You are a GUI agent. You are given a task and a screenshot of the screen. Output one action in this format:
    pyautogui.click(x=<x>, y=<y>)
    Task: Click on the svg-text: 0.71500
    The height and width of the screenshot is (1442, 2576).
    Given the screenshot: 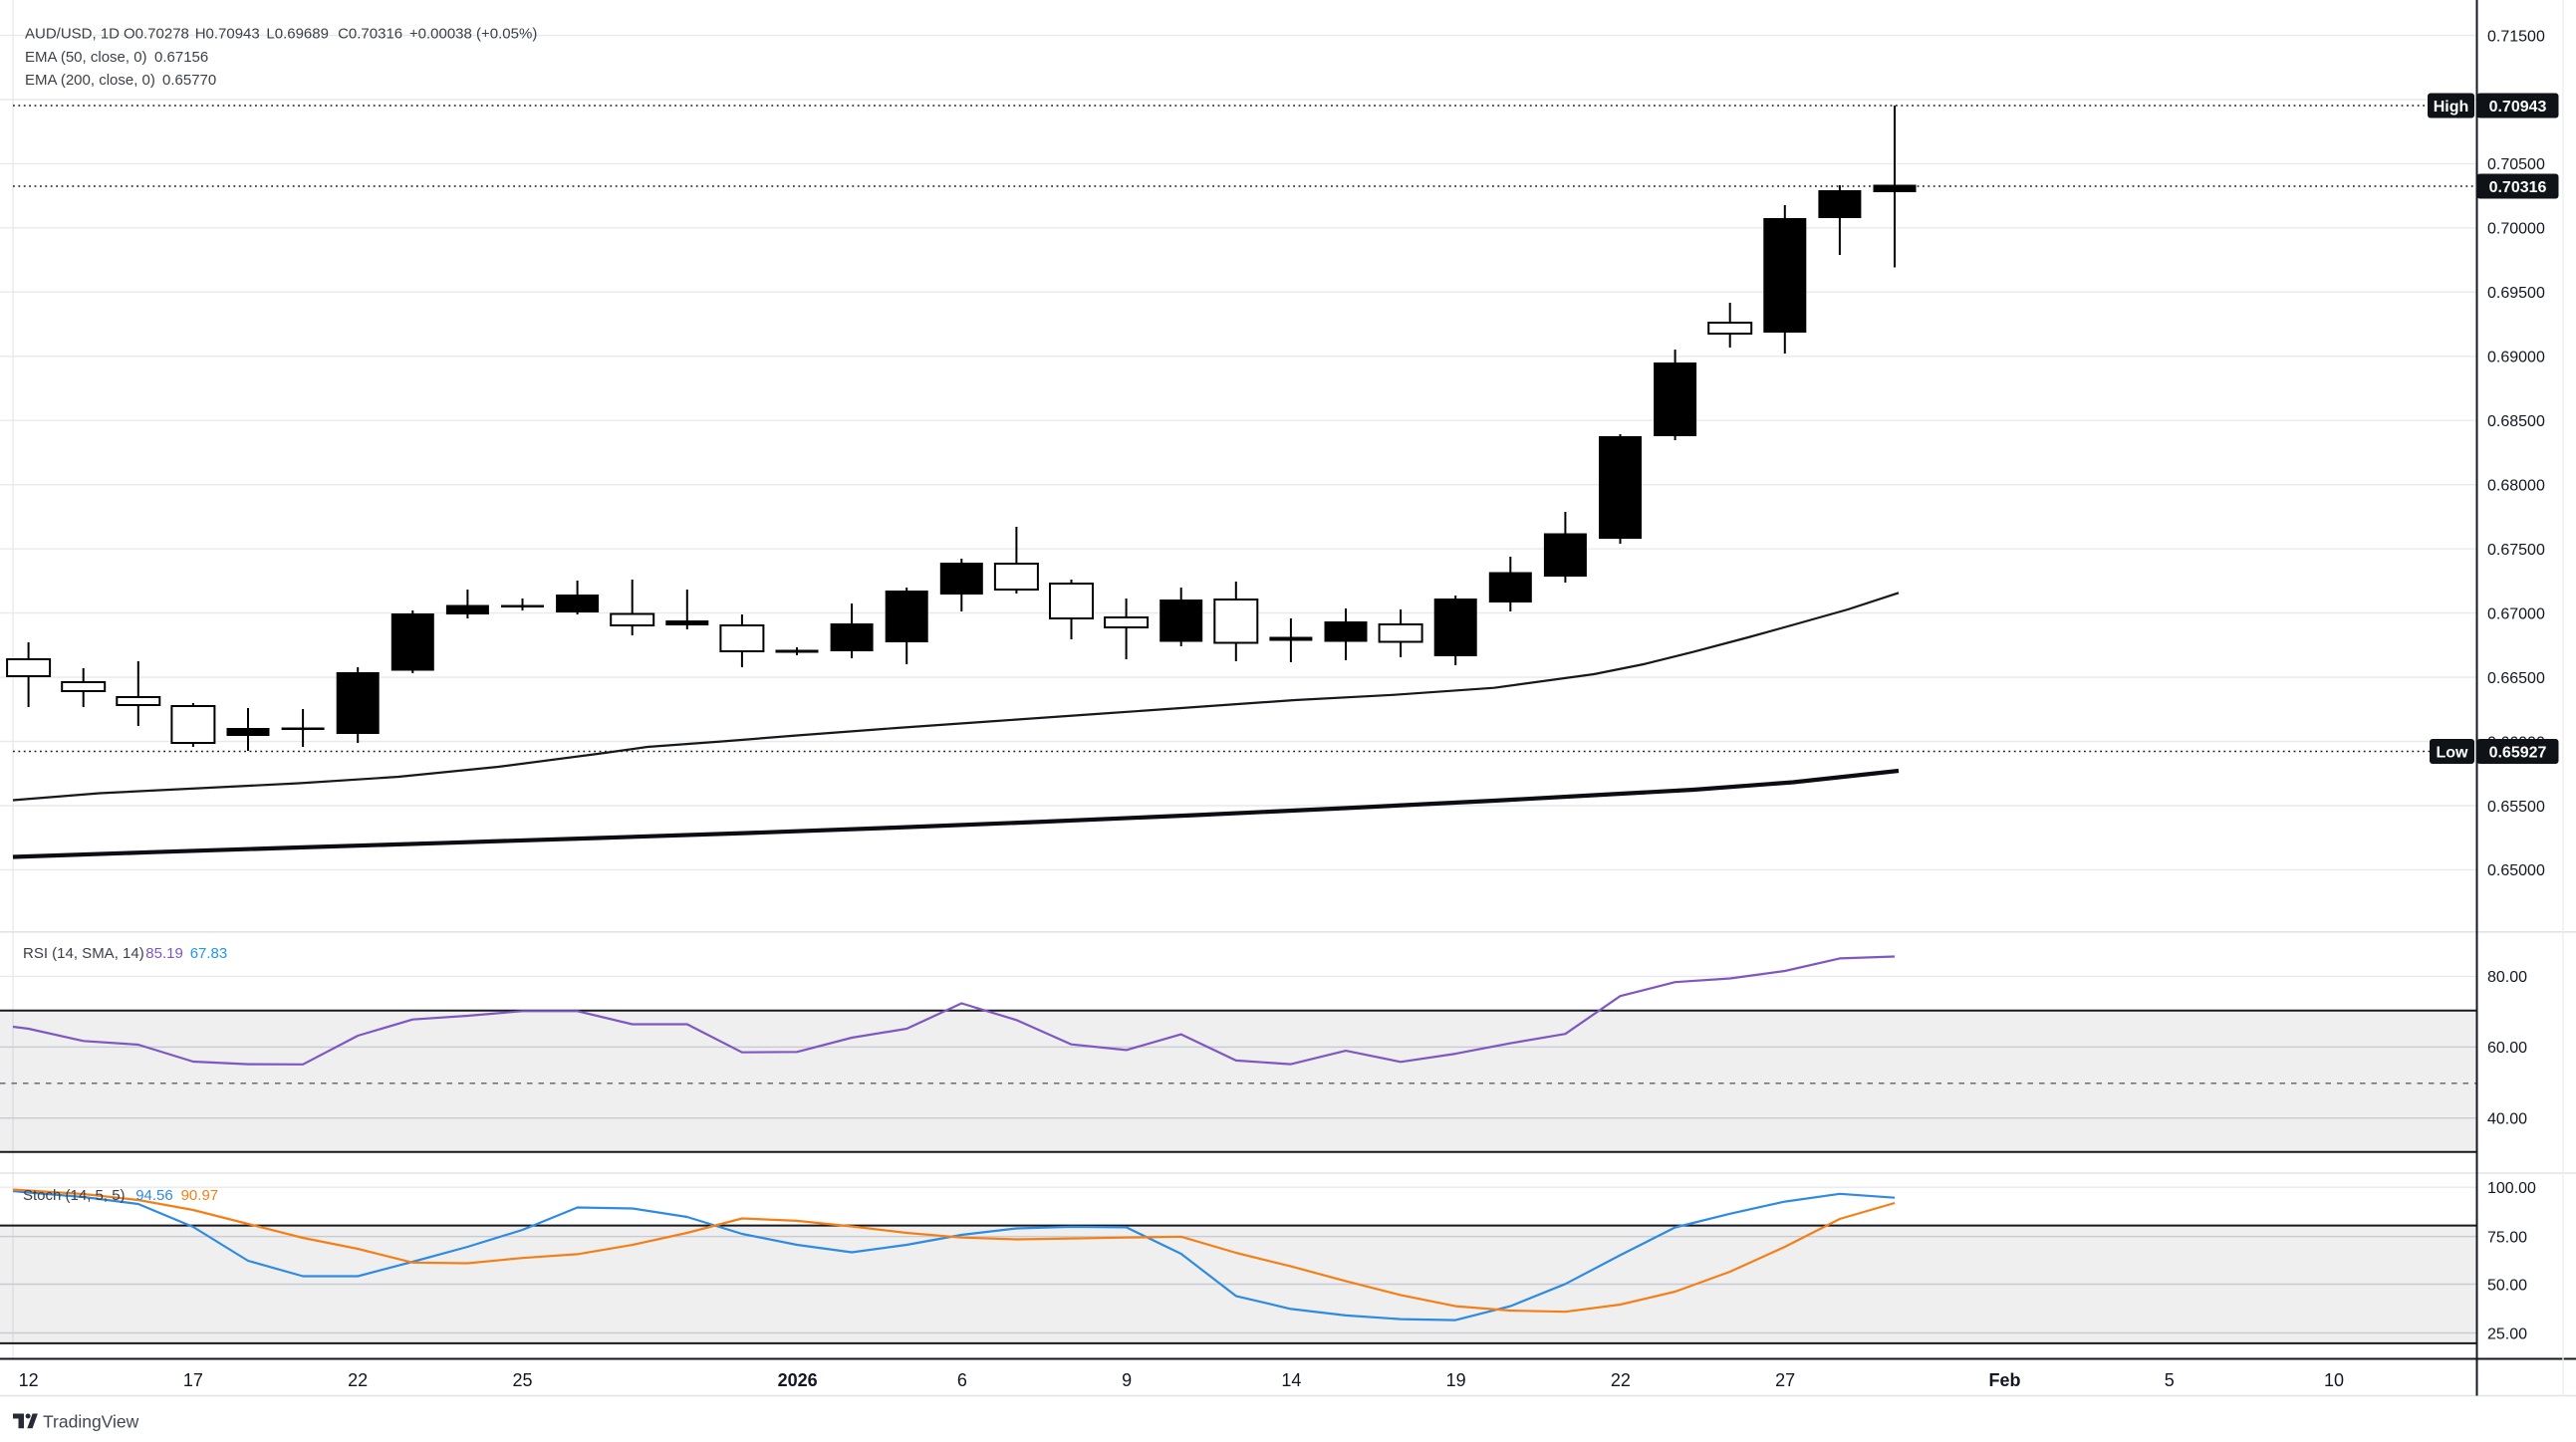 What is the action you would take?
    pyautogui.click(x=2516, y=36)
    